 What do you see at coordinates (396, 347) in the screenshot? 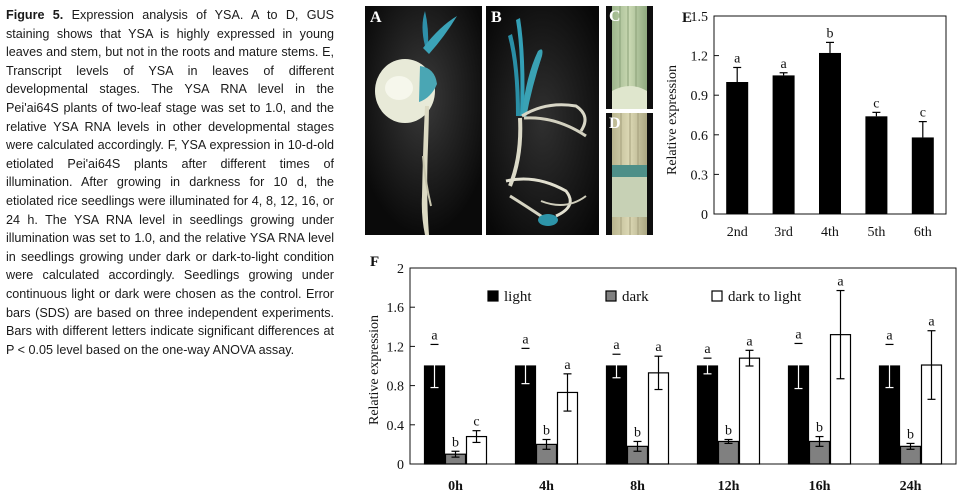
I see `chart-f-y-tick-label: 1.2` at bounding box center [396, 347].